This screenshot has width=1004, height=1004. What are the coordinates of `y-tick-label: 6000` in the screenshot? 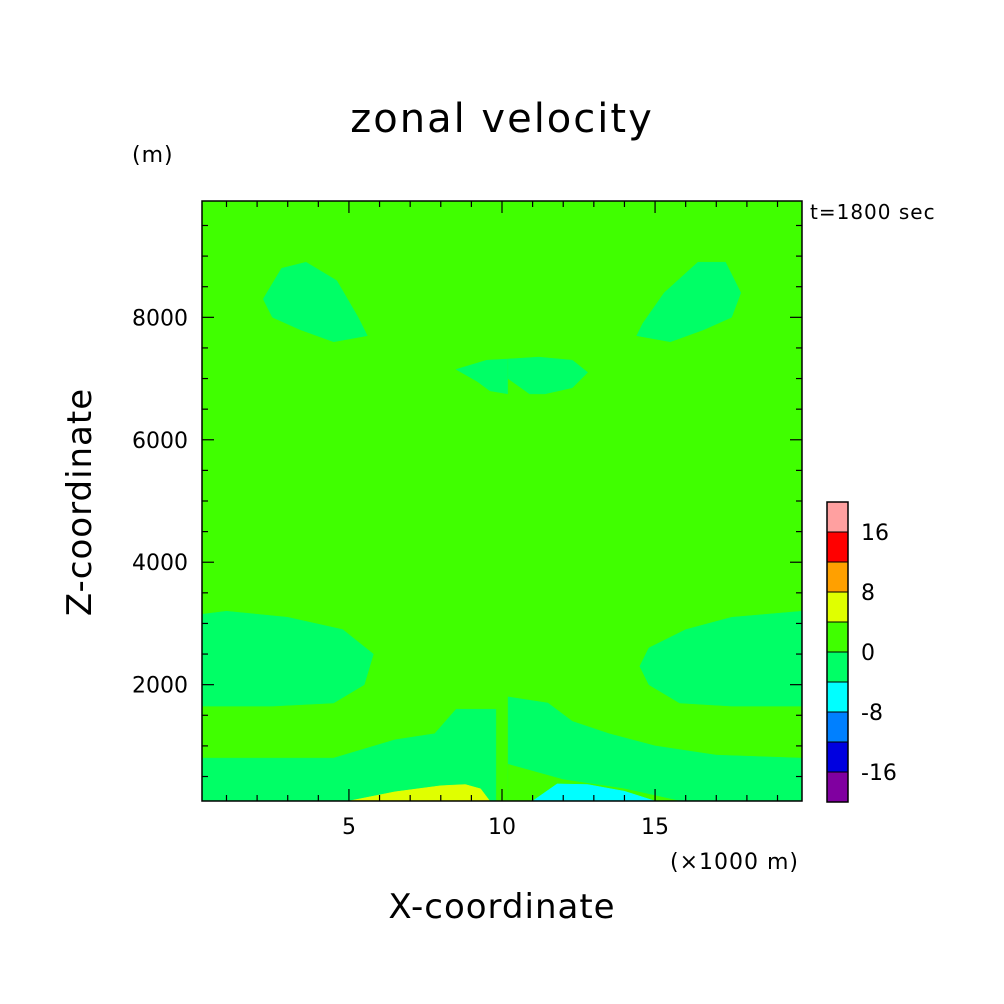 It's located at (160, 441).